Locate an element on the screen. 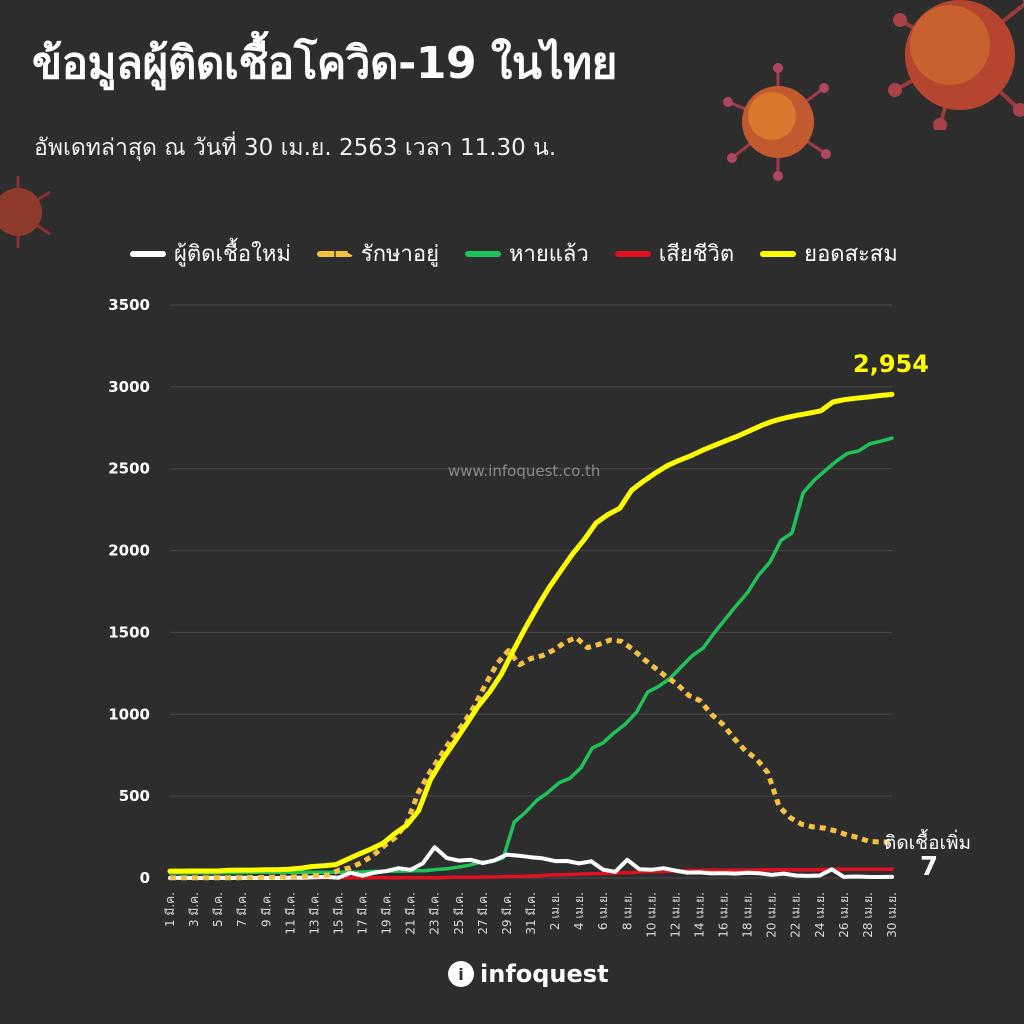  x-tick-label: 27 มี.ค. is located at coordinates (483, 913).